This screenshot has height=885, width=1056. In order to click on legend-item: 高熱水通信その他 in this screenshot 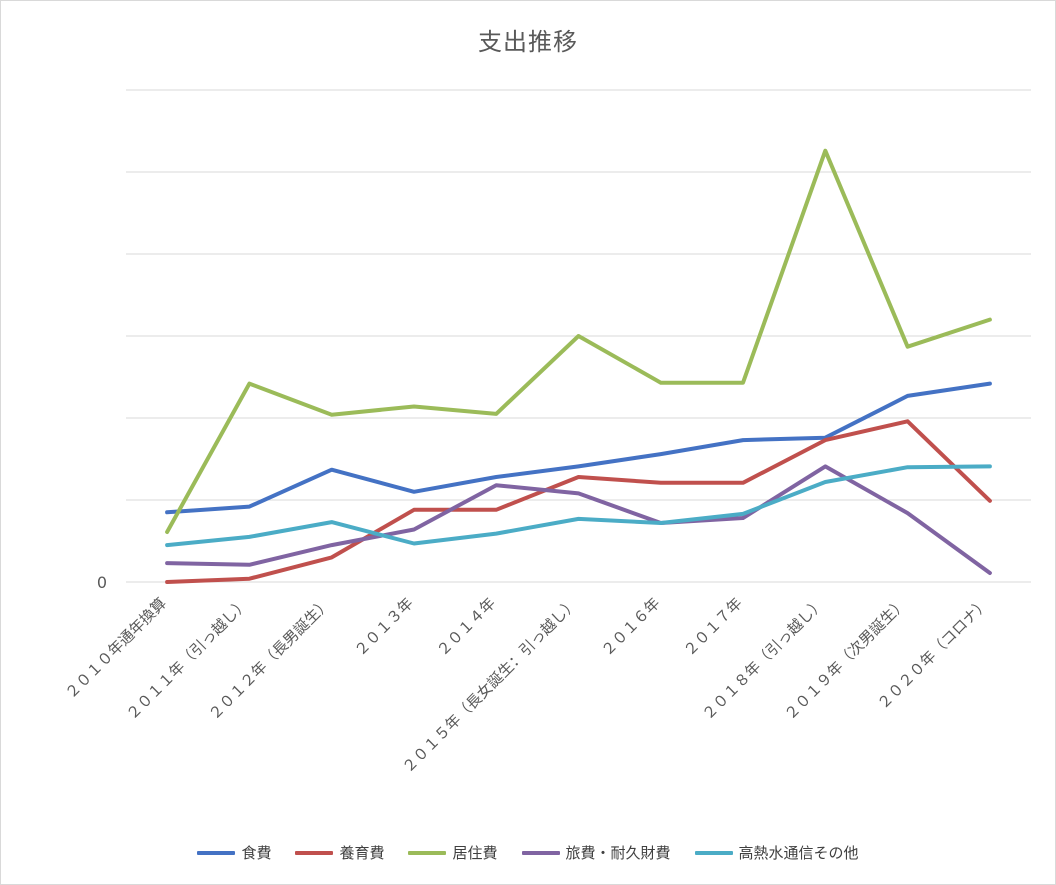, I will do `click(776, 852)`.